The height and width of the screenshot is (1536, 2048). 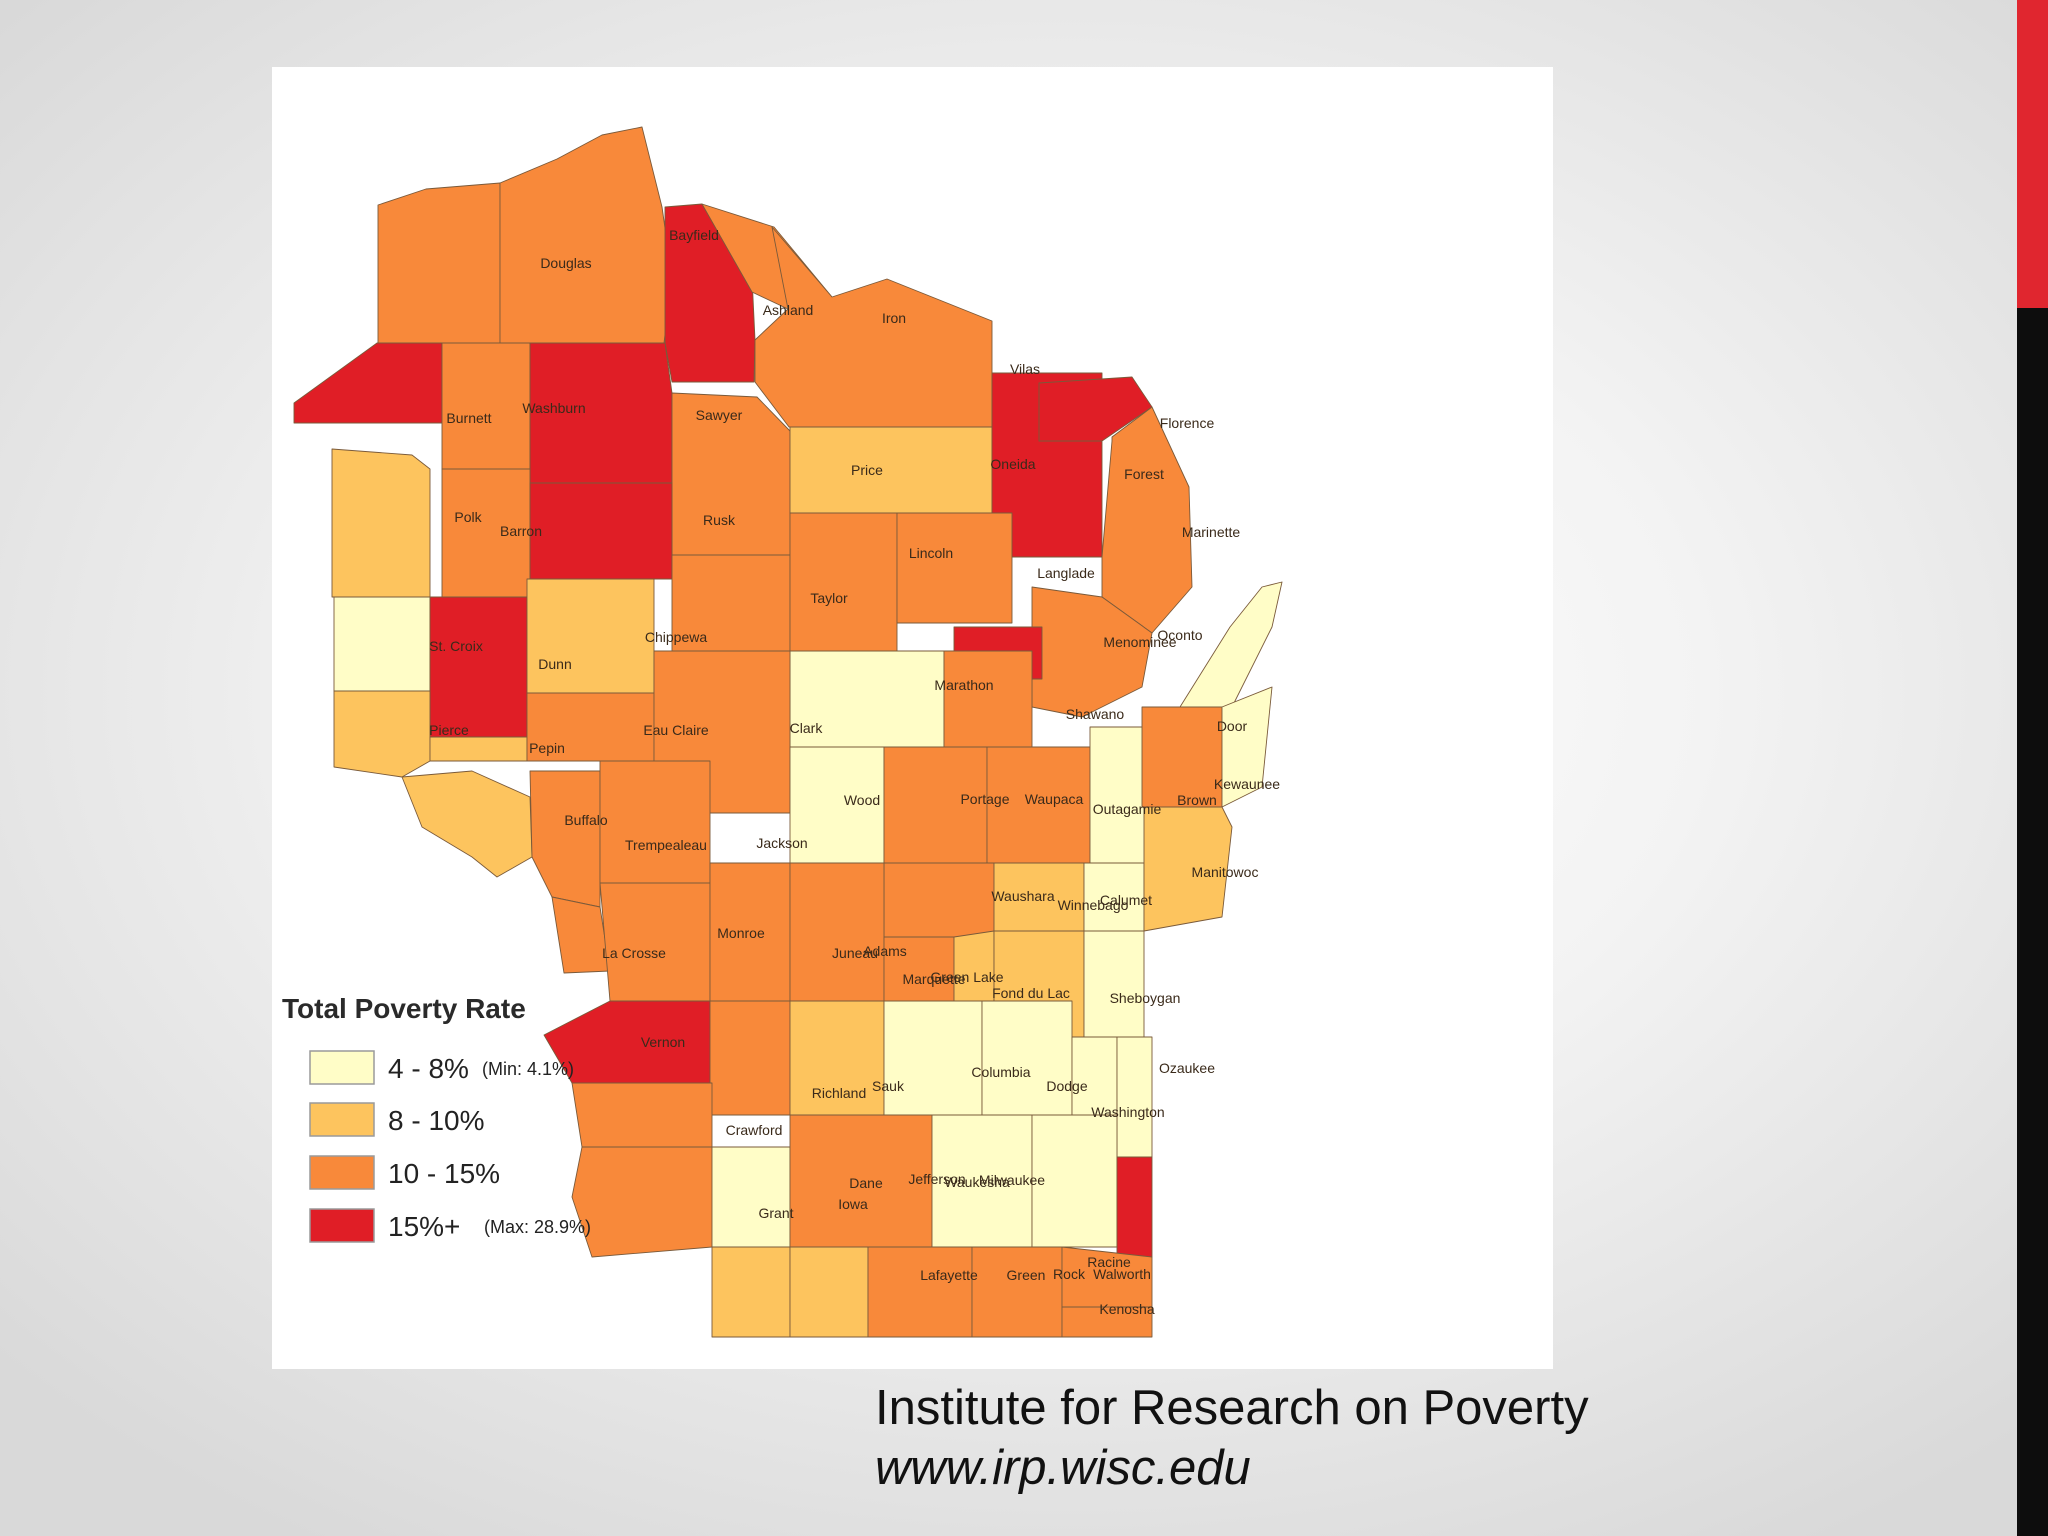 What do you see at coordinates (382, 644) in the screenshot?
I see `county-st-croix` at bounding box center [382, 644].